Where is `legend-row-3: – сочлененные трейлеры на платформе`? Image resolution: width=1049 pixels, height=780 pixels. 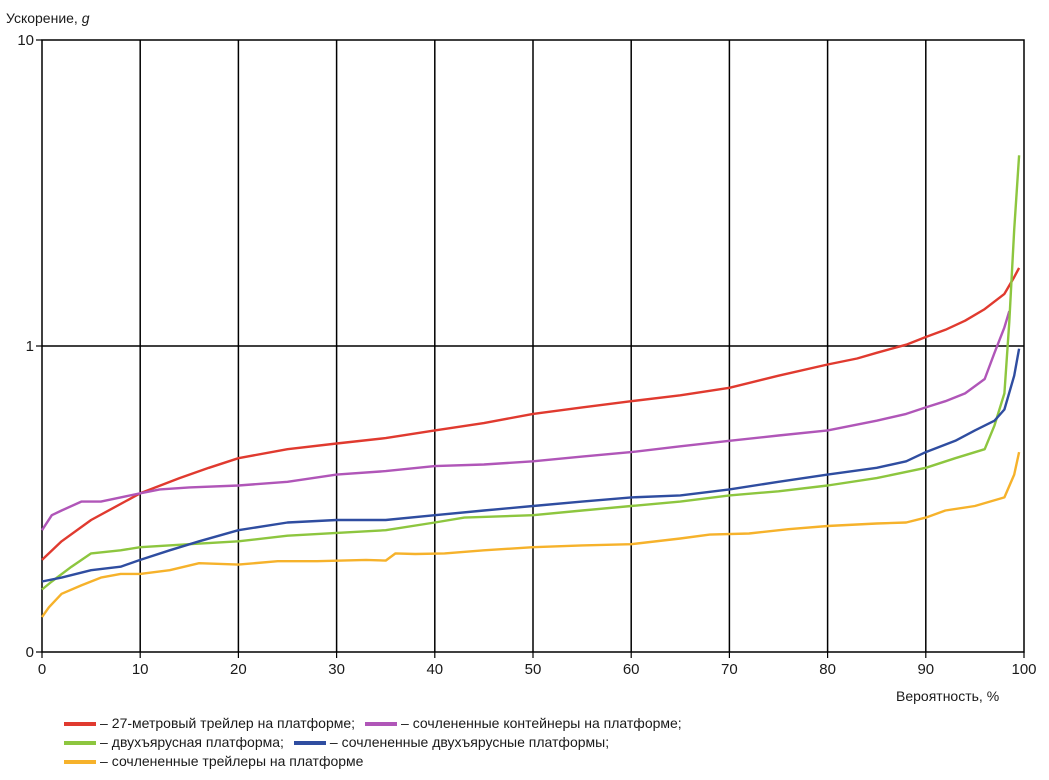
legend-row-3: – сочлененные трейлеры на платформе is located at coordinates (376, 761).